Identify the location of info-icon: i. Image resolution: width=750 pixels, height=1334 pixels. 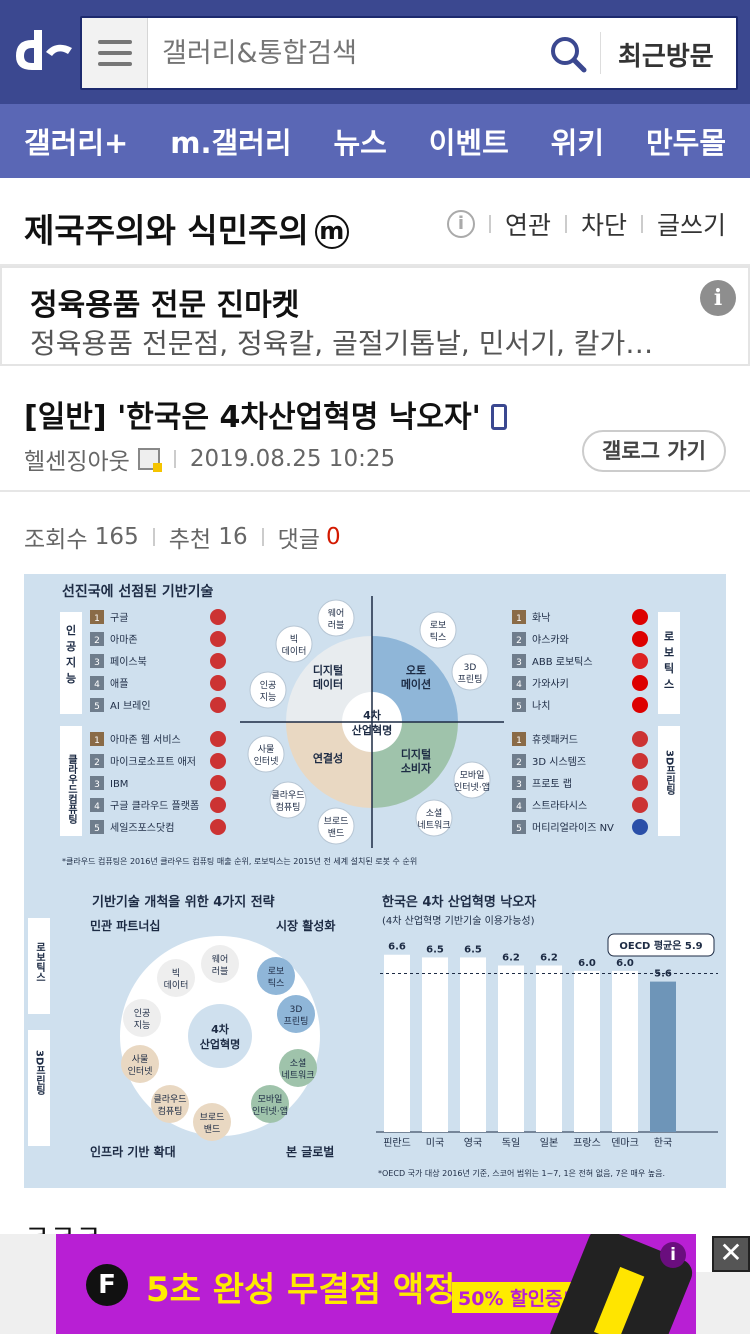
(460, 224).